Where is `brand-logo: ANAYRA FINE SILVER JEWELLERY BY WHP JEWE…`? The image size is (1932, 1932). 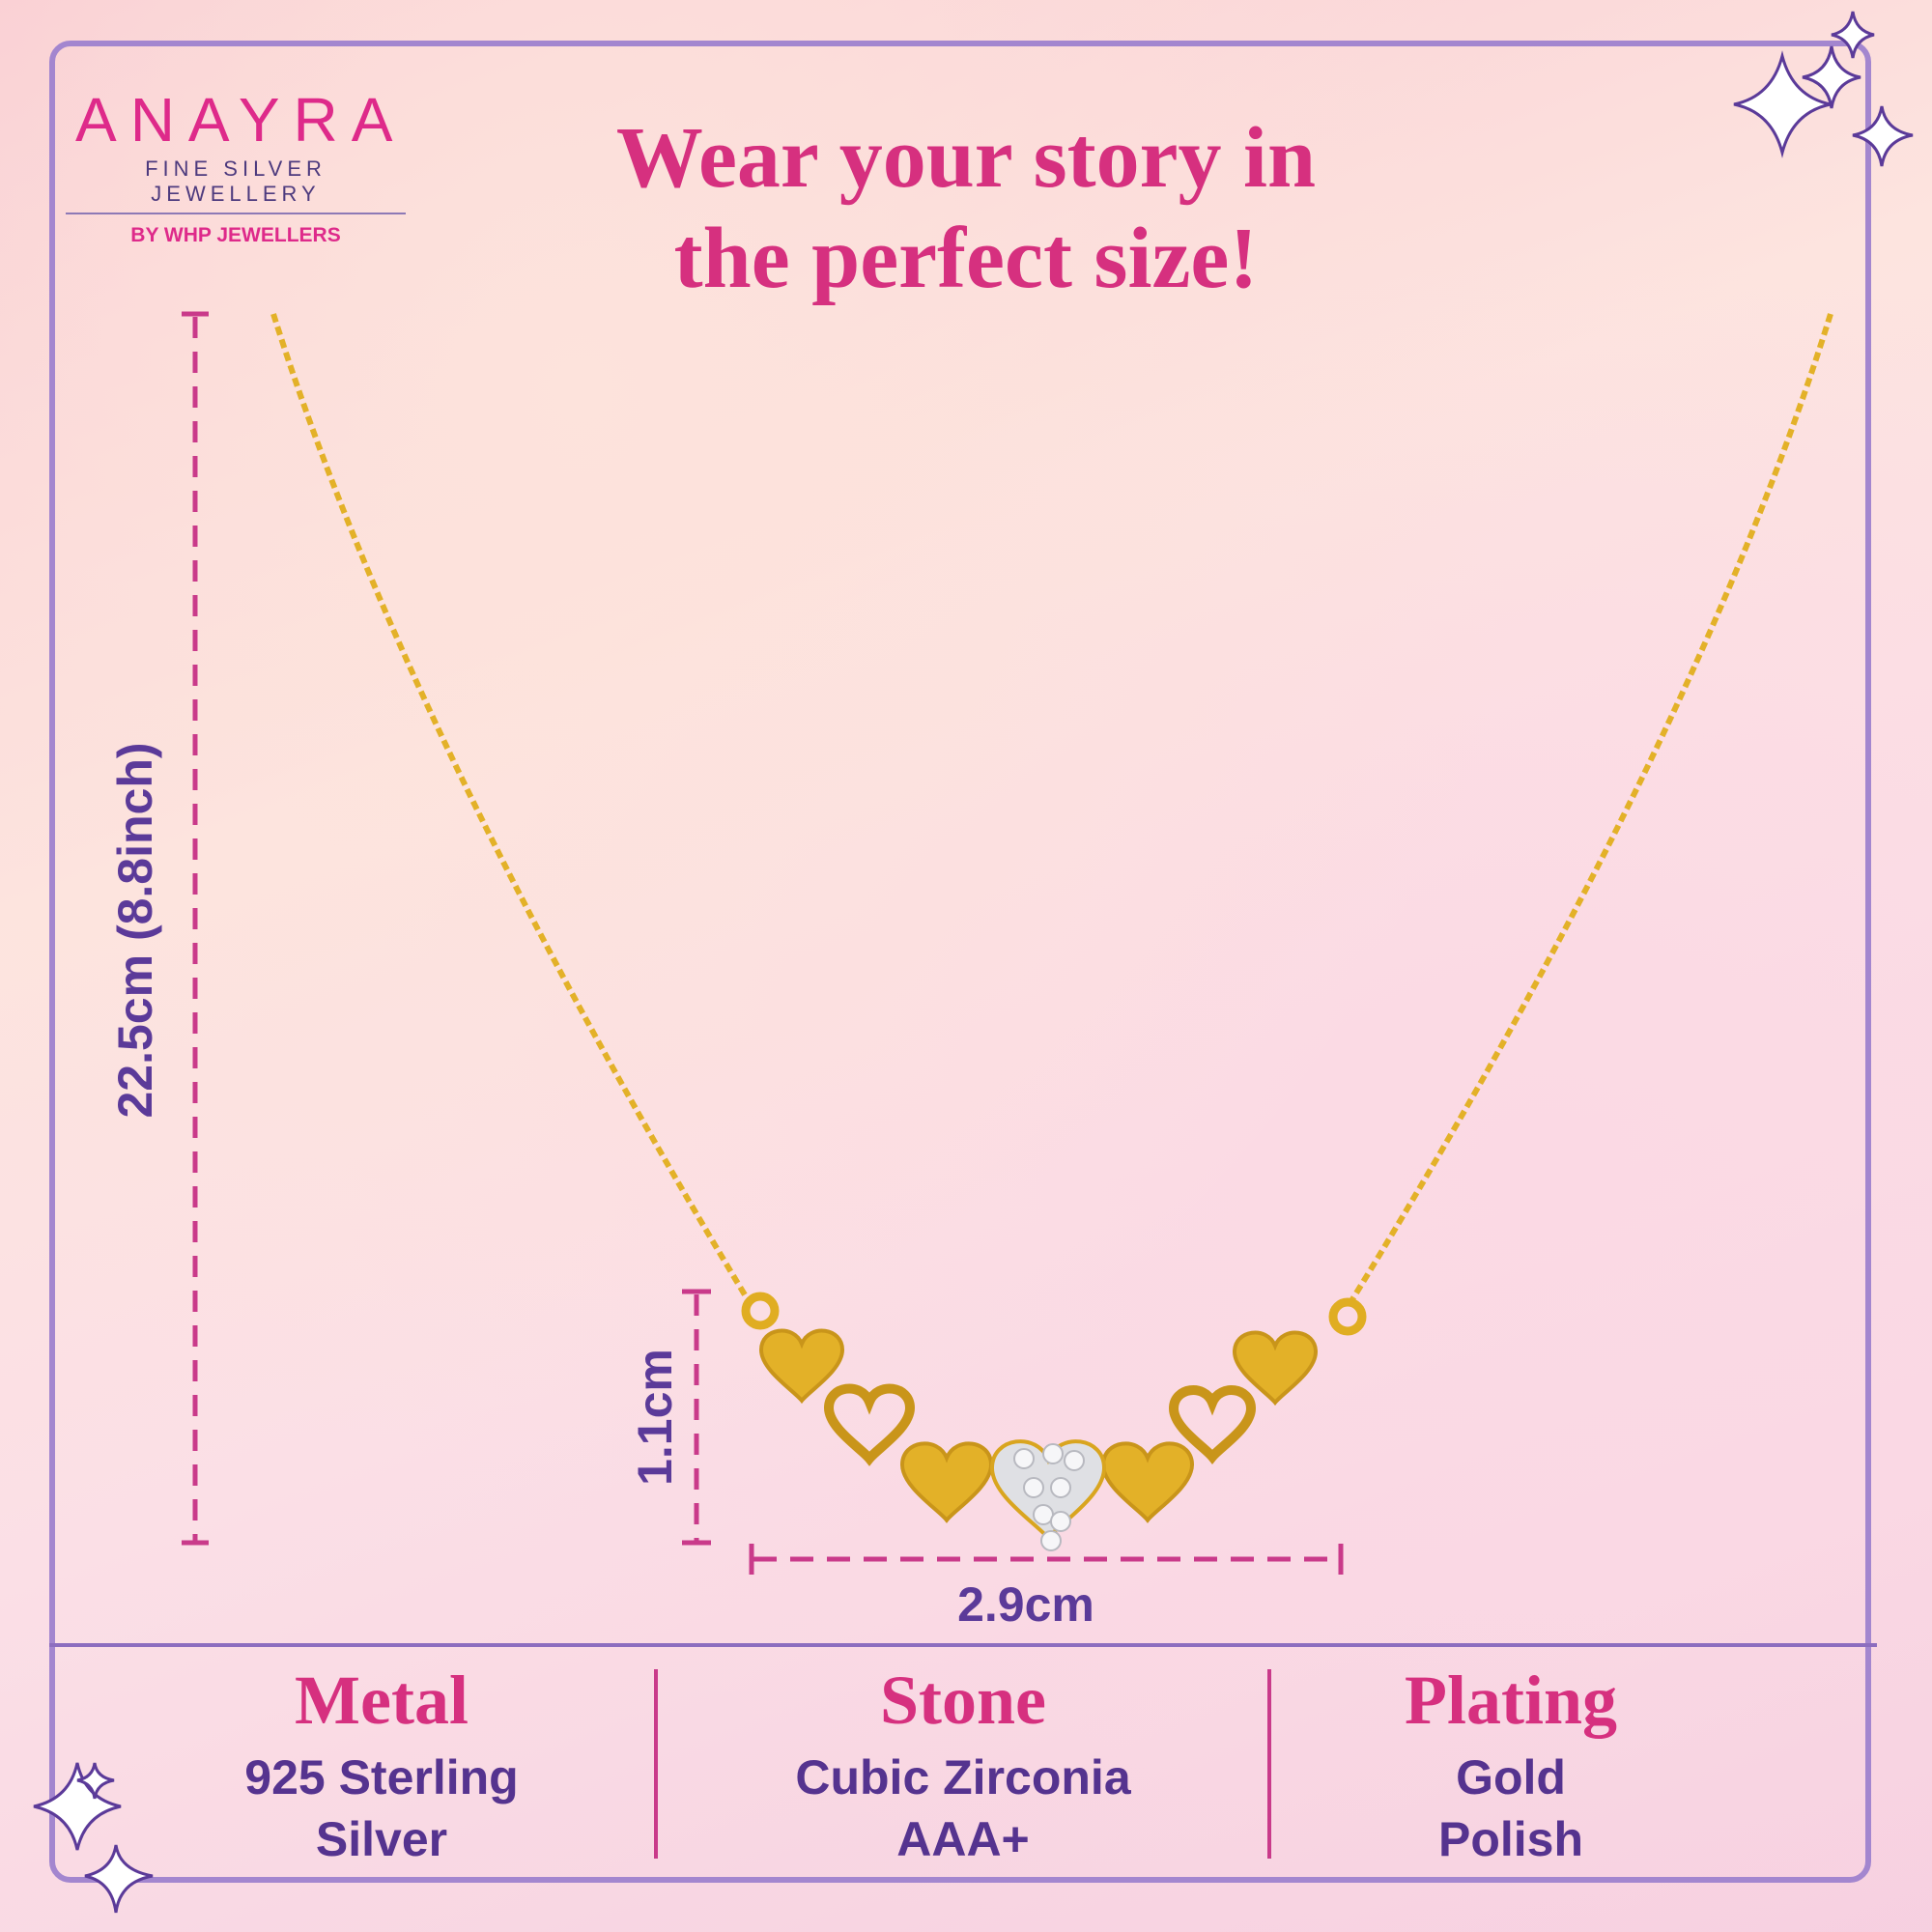
brand-logo: ANAYRA FINE SILVER JEWELLERY BY WHP JEWE… is located at coordinates (236, 168).